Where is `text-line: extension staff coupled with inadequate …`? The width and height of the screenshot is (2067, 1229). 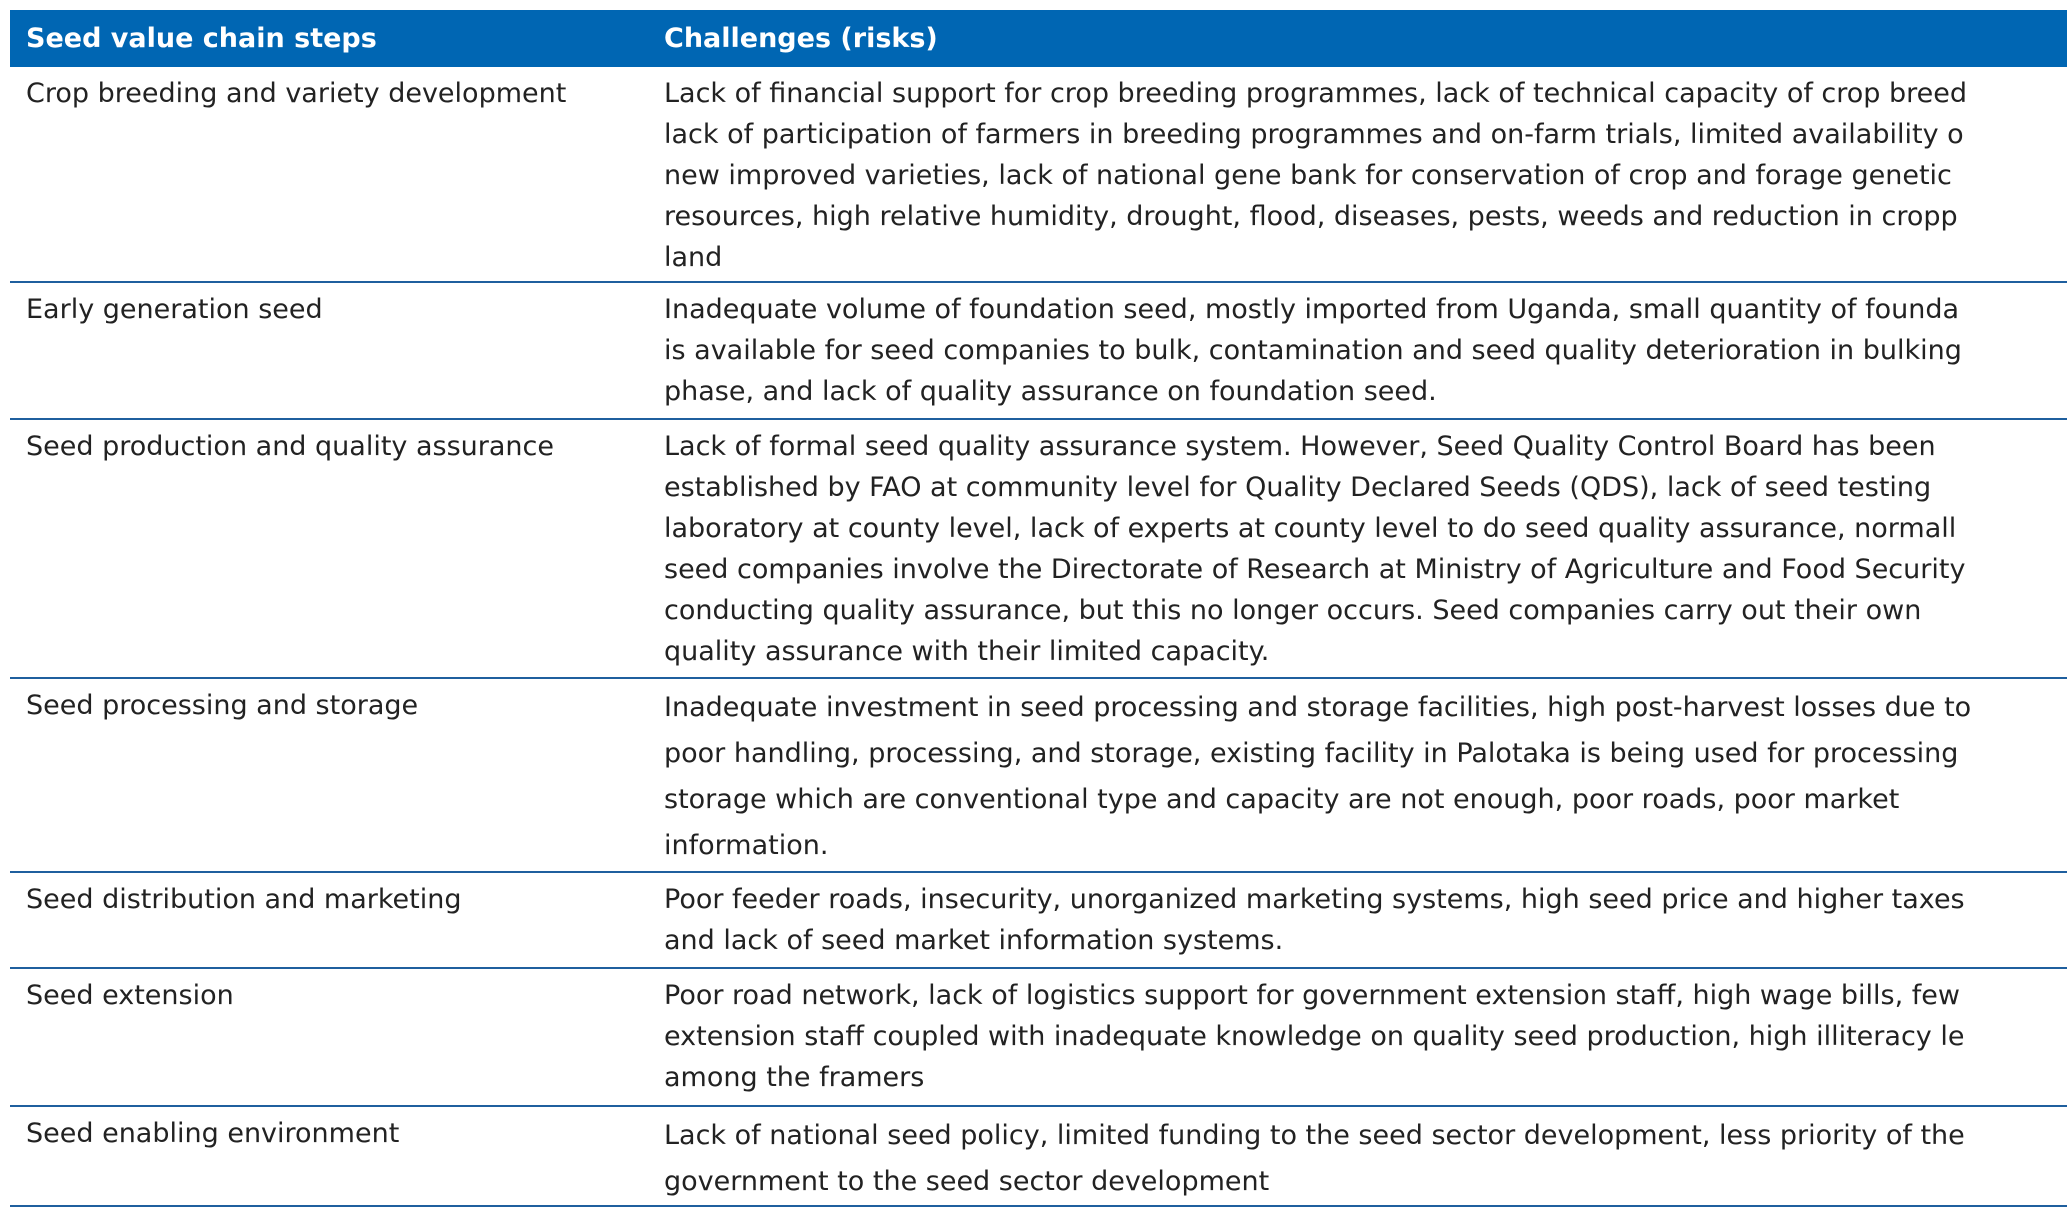
text-line: extension staff coupled with inadequate … is located at coordinates (1314, 1036).